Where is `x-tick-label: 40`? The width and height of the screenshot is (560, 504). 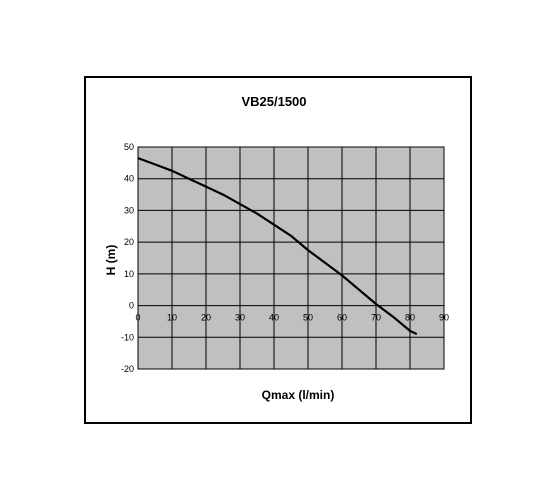 x-tick-label: 40 is located at coordinates (274, 318).